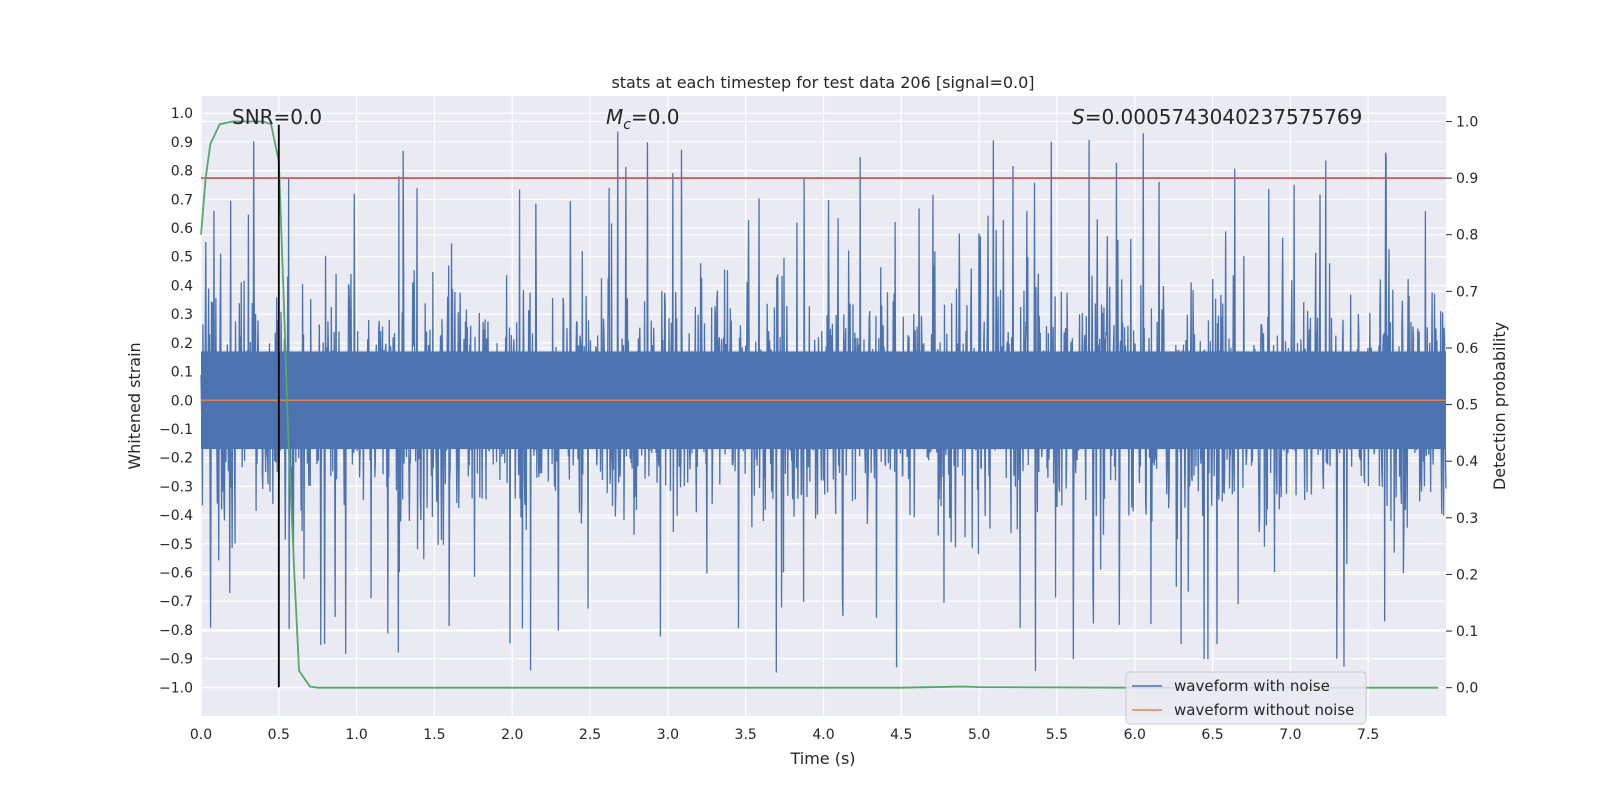  I want to click on x-tick-label: 1.5, so click(434, 735).